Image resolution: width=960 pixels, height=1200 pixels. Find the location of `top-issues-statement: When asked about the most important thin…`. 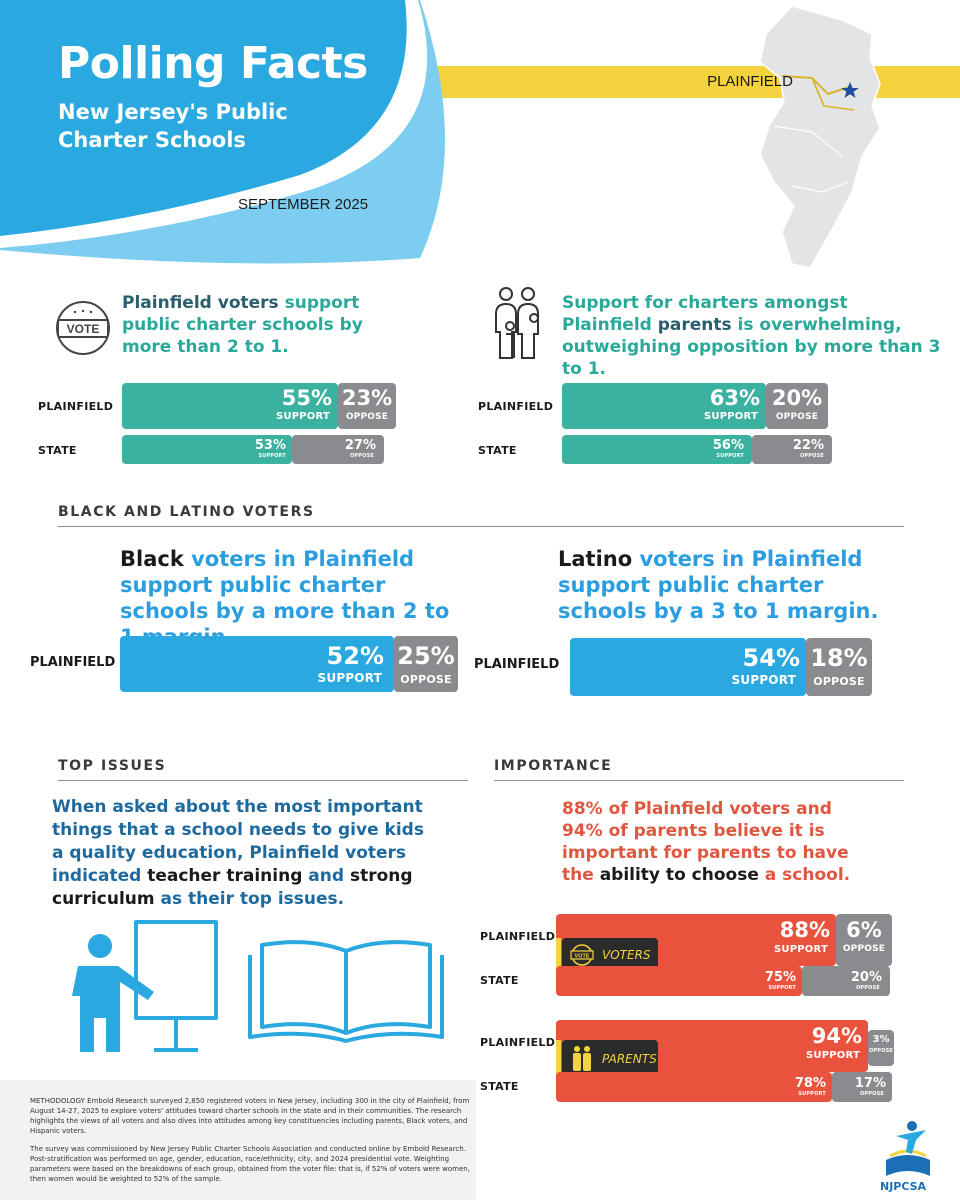

top-issues-statement: When asked about the most important thin… is located at coordinates (238, 853).